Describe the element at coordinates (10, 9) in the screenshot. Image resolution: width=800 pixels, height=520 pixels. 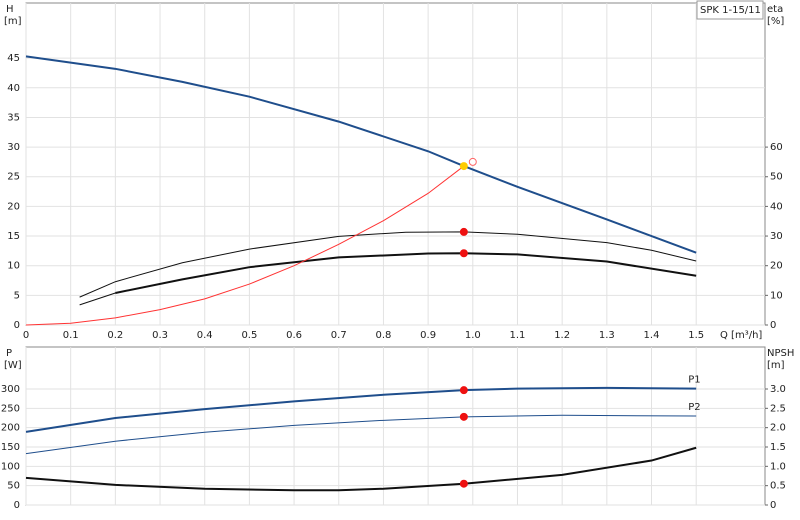
I see `y-axis-label: H` at that location.